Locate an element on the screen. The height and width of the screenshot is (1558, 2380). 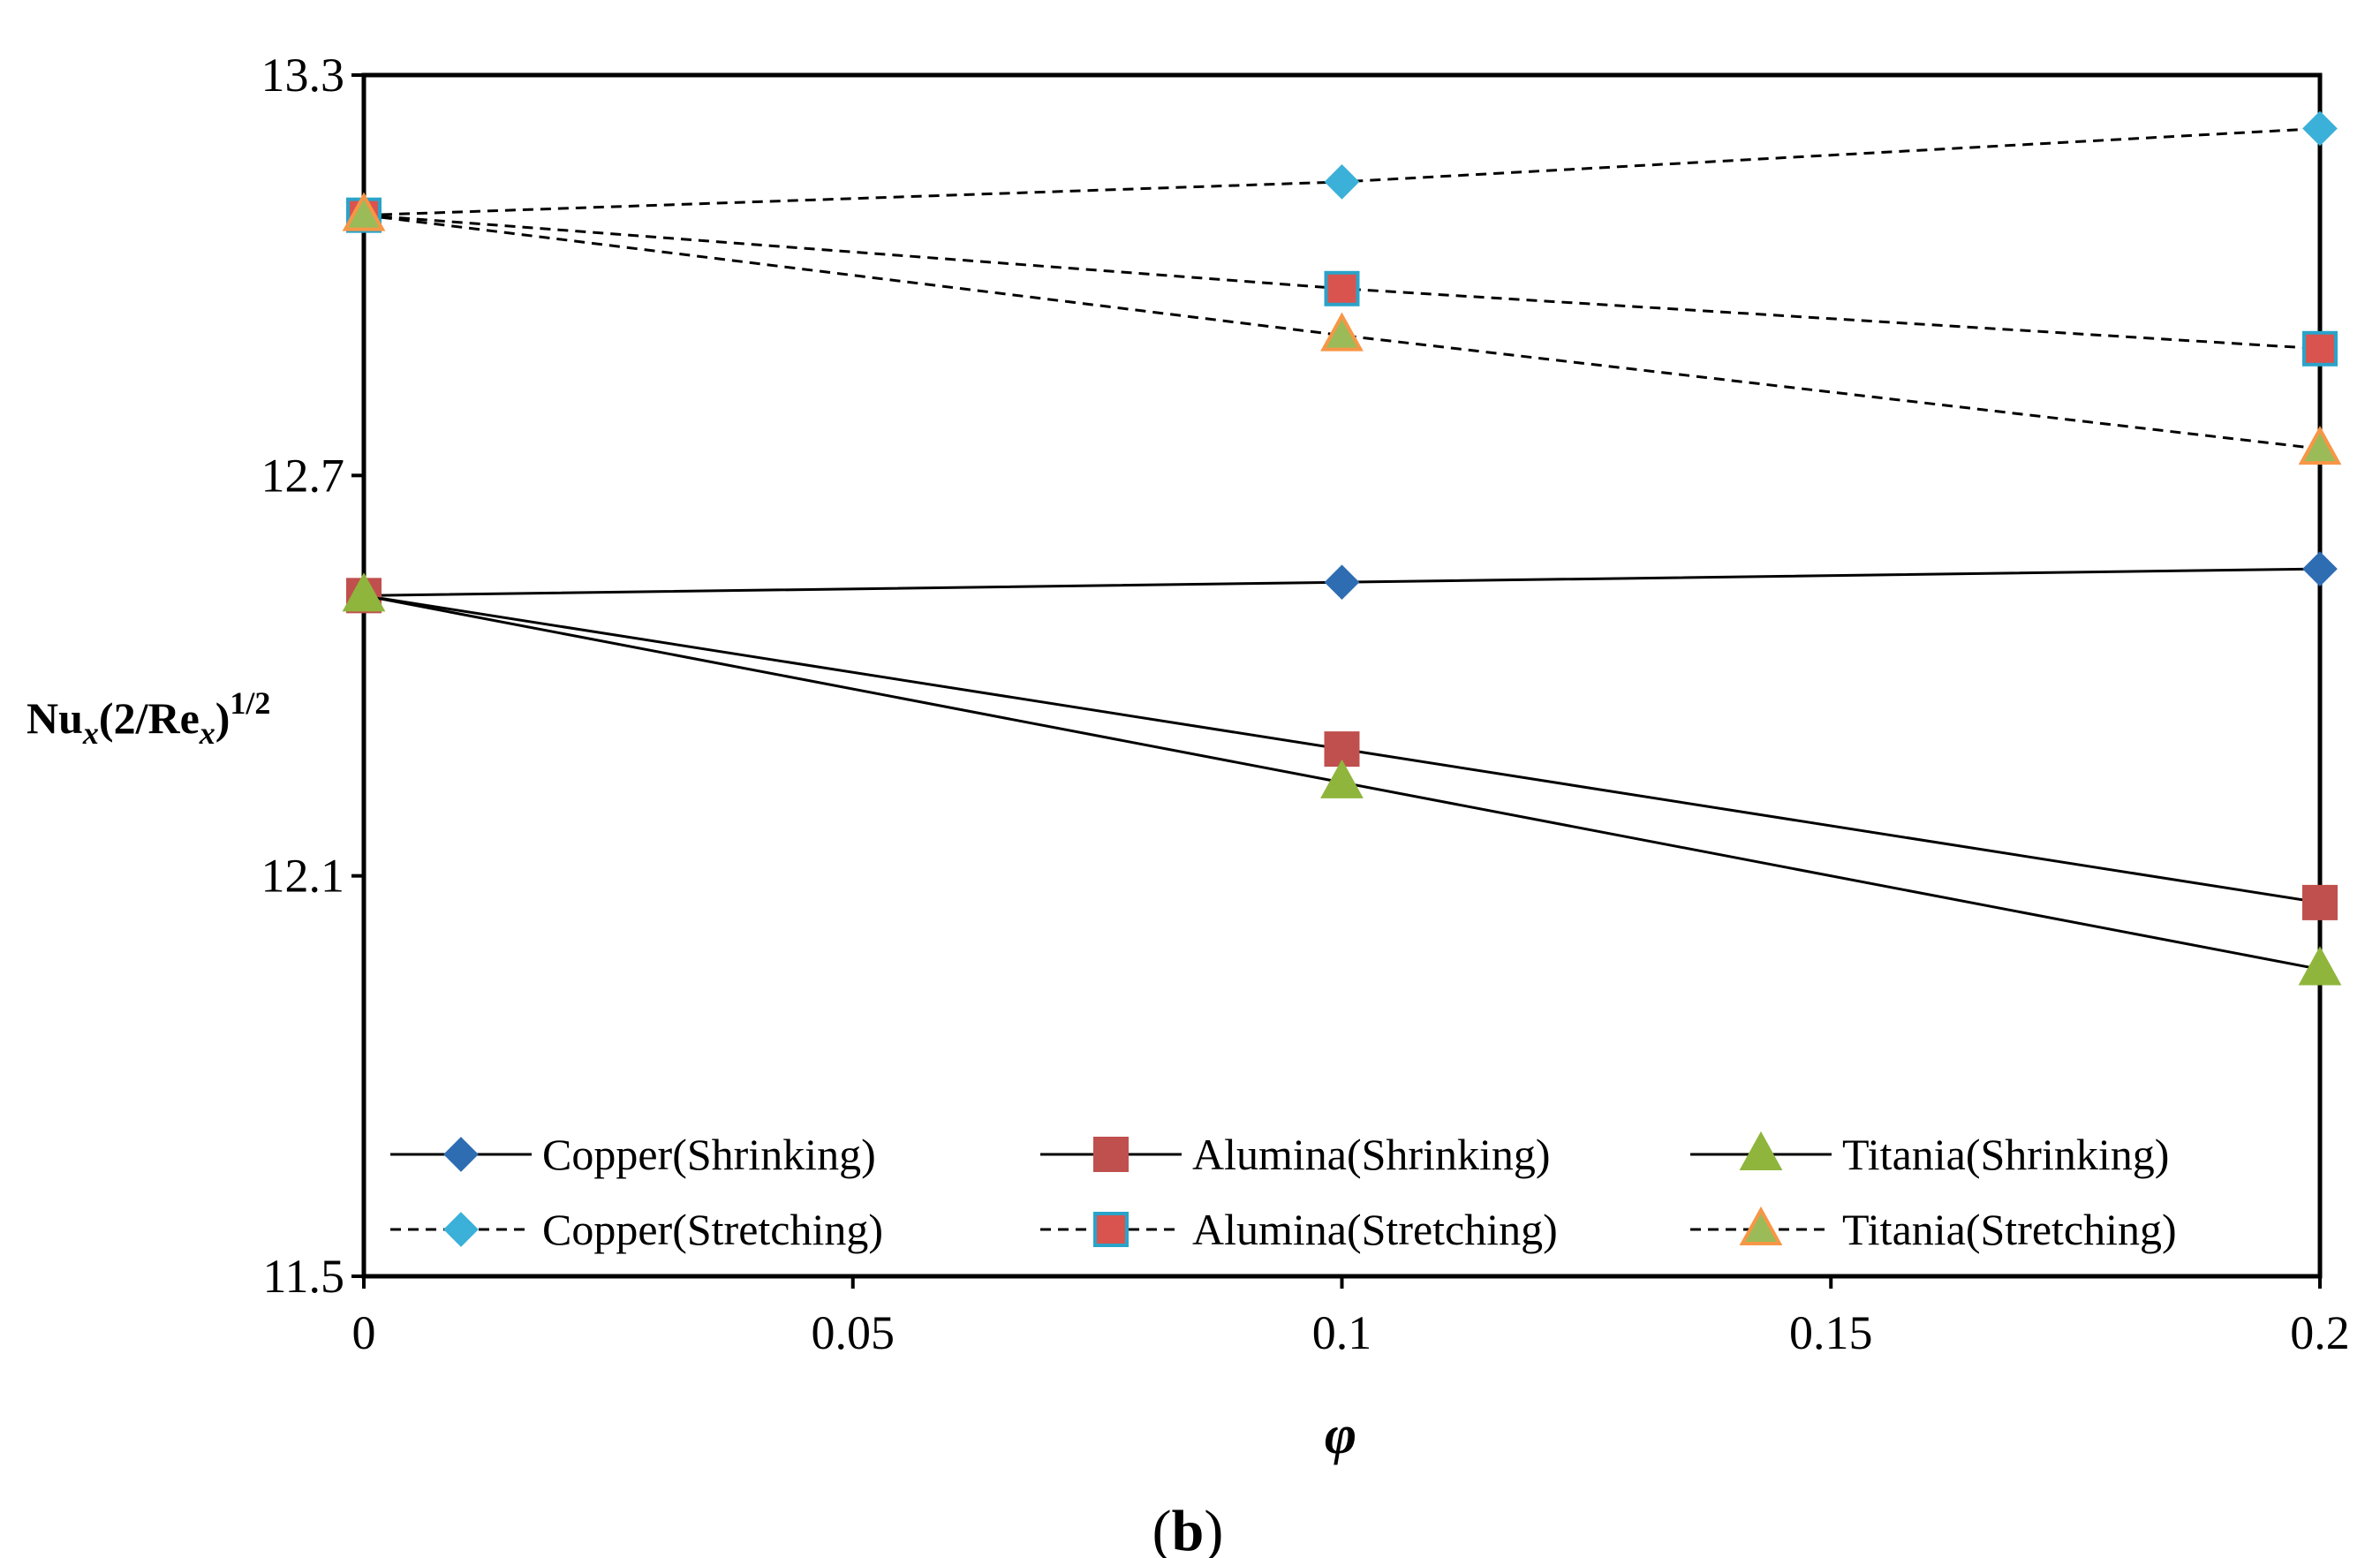
legend-item: Titania(Stretching) is located at coordinates (1933, 1229).